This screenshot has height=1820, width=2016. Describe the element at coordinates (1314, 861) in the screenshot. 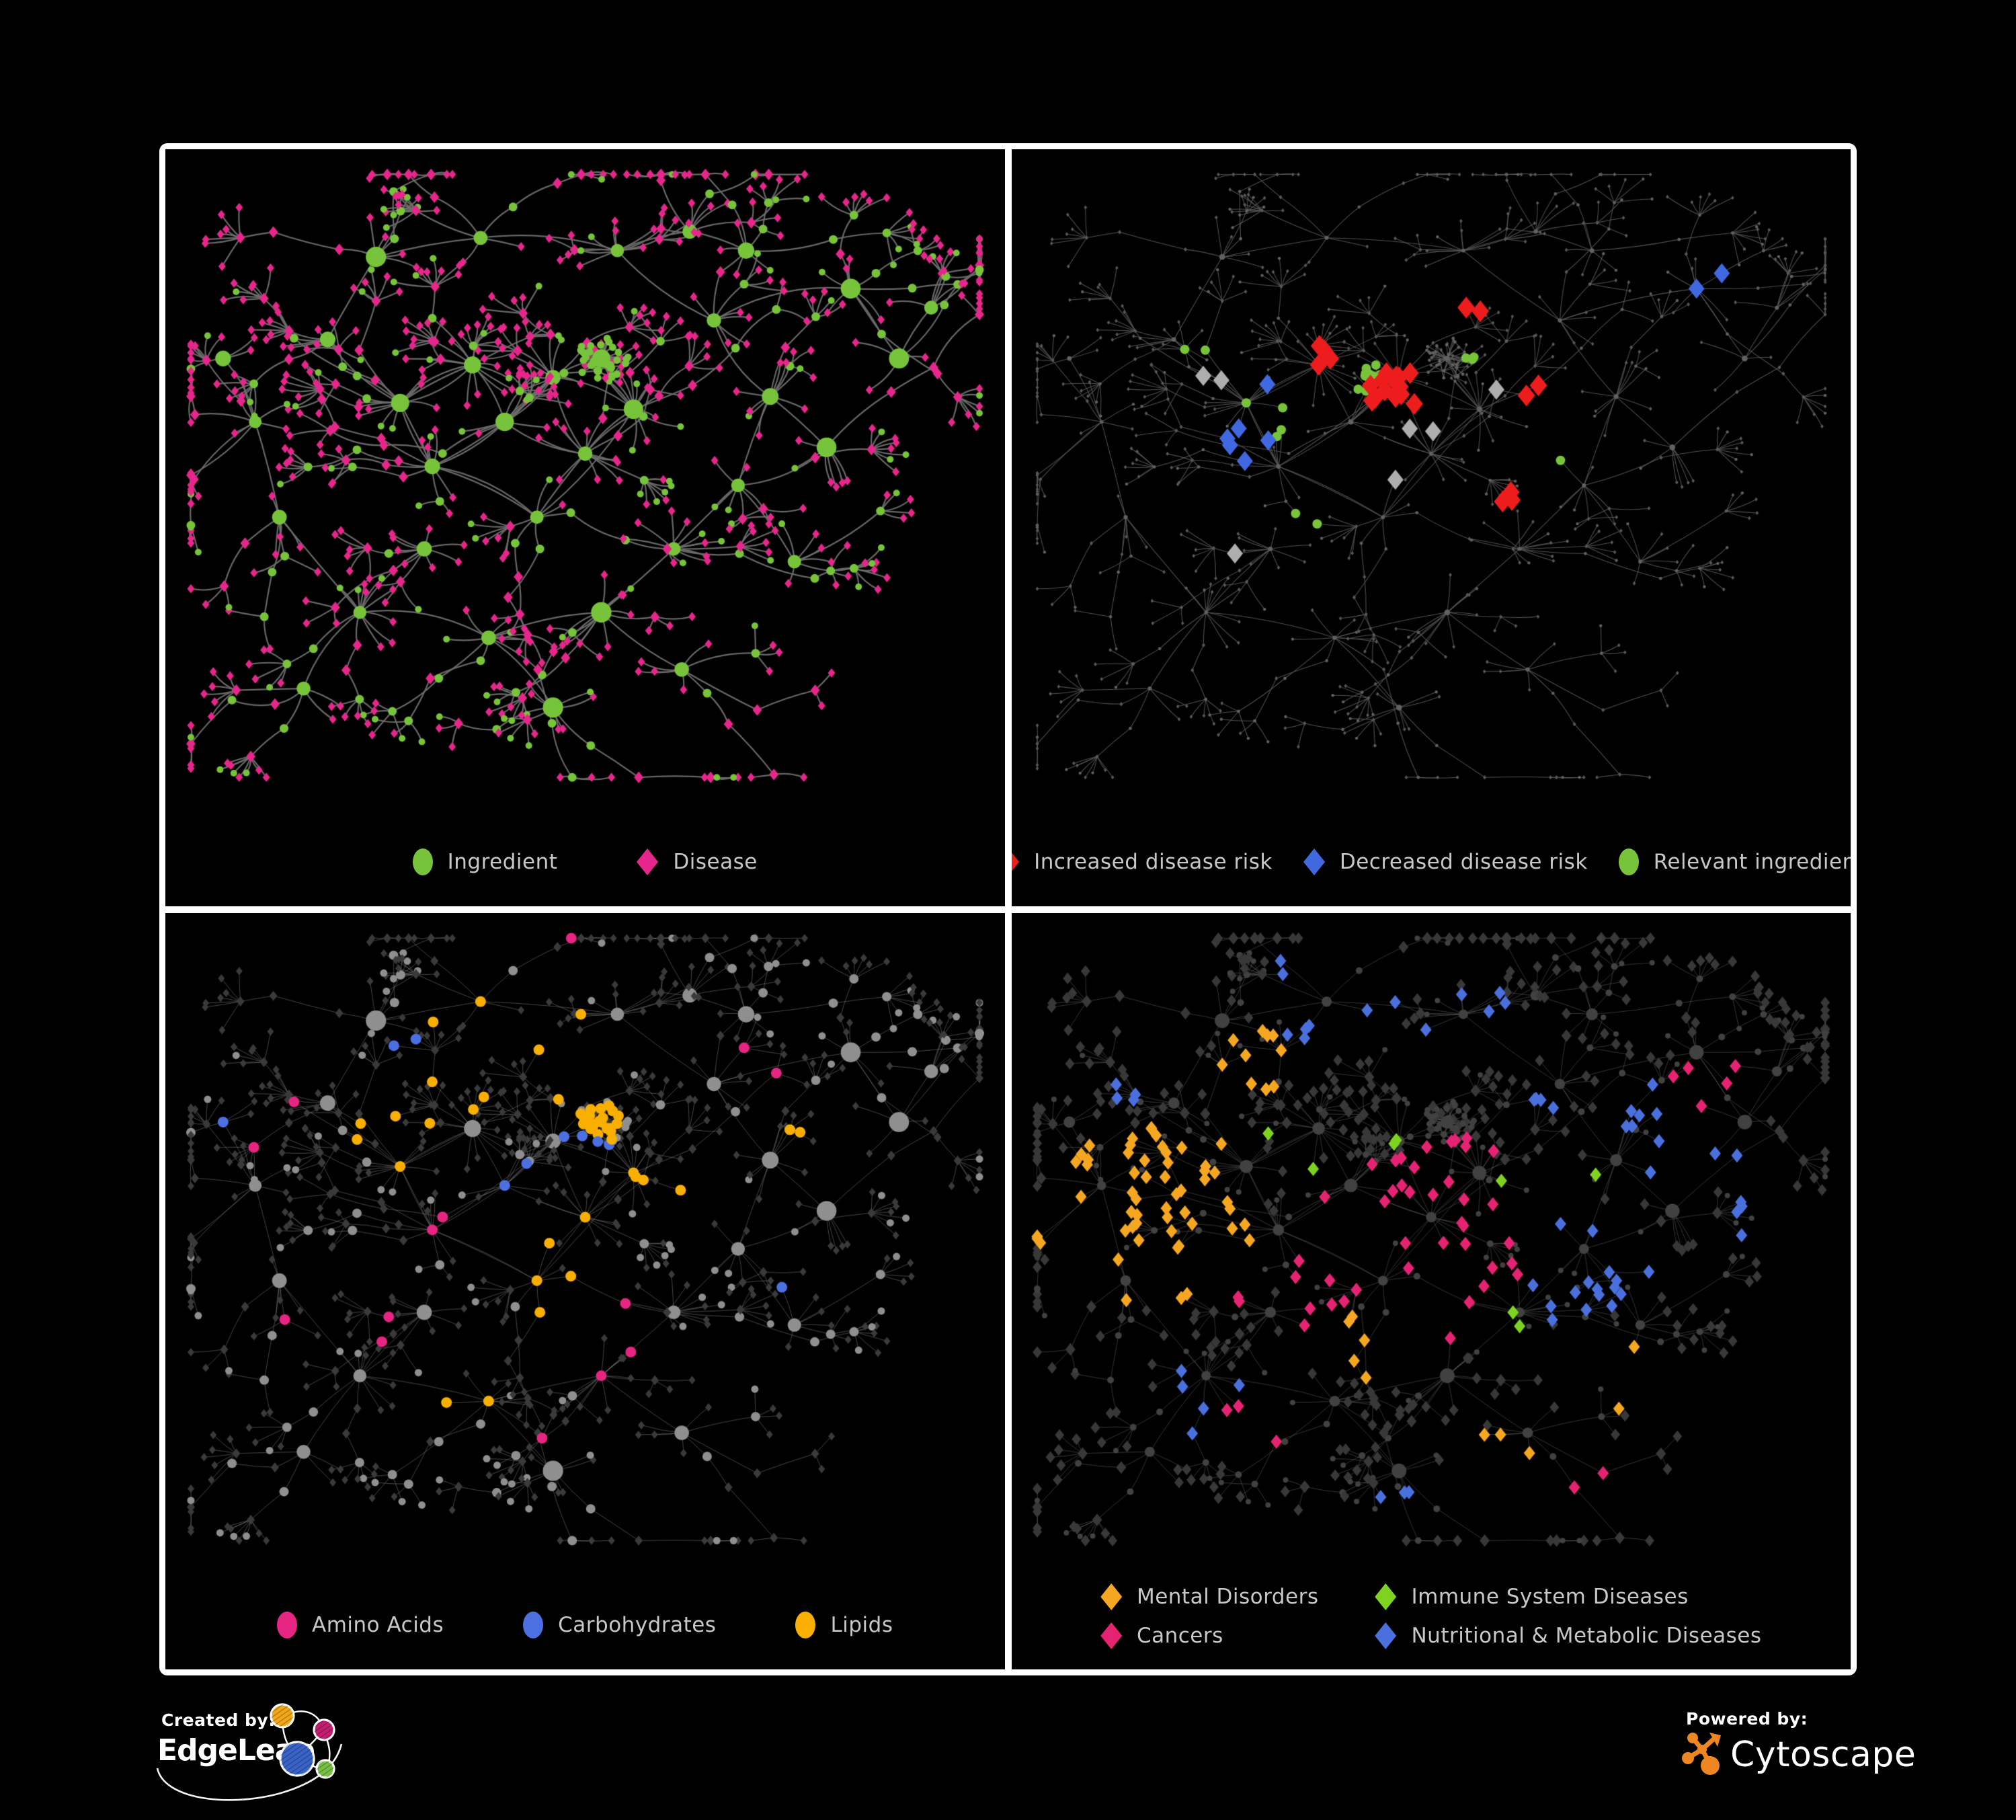

I see `decreased-risk-icon` at that location.